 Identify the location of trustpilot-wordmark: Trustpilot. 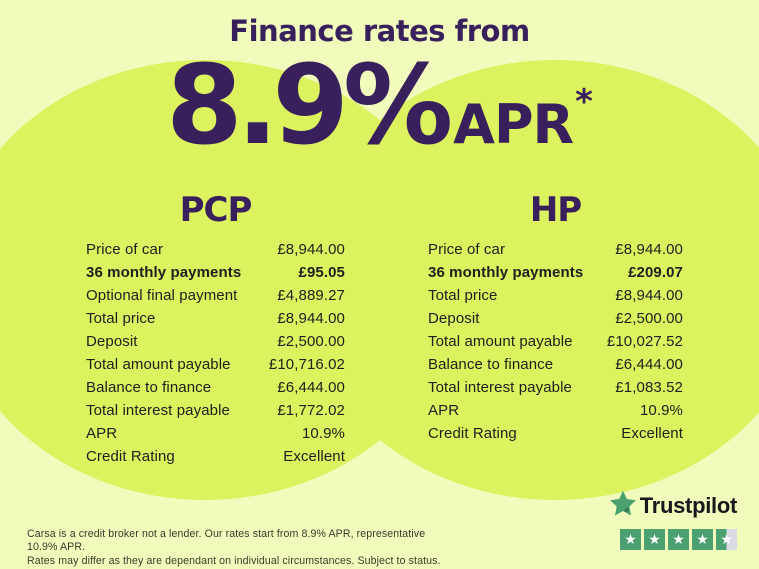
(688, 505).